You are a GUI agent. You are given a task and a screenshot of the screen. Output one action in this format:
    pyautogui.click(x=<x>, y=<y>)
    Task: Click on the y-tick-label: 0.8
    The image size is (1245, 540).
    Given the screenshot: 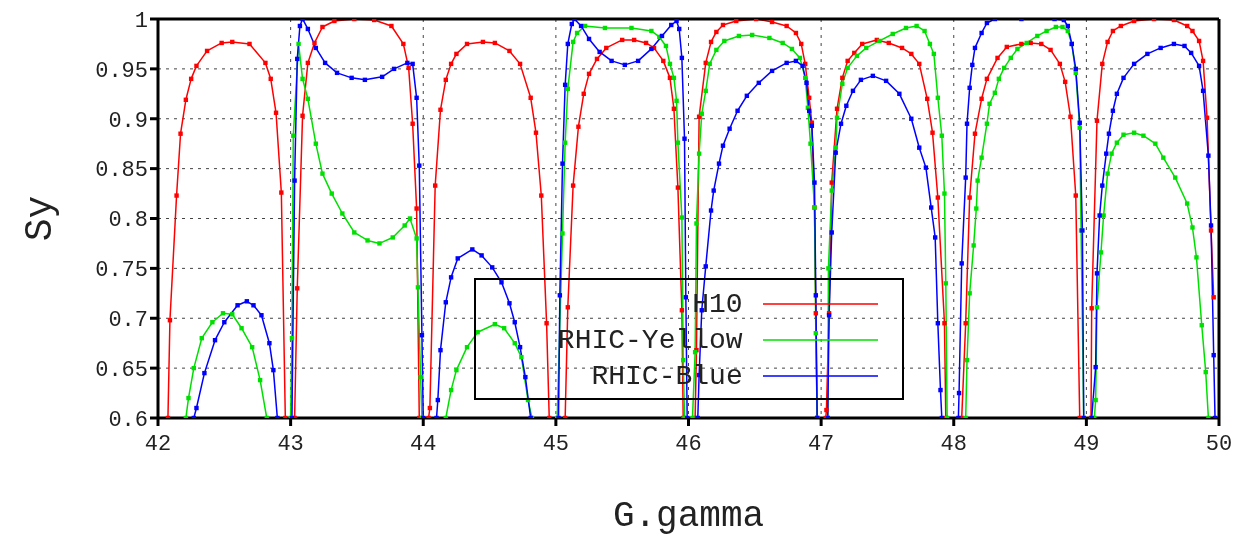 What is the action you would take?
    pyautogui.click(x=128, y=221)
    